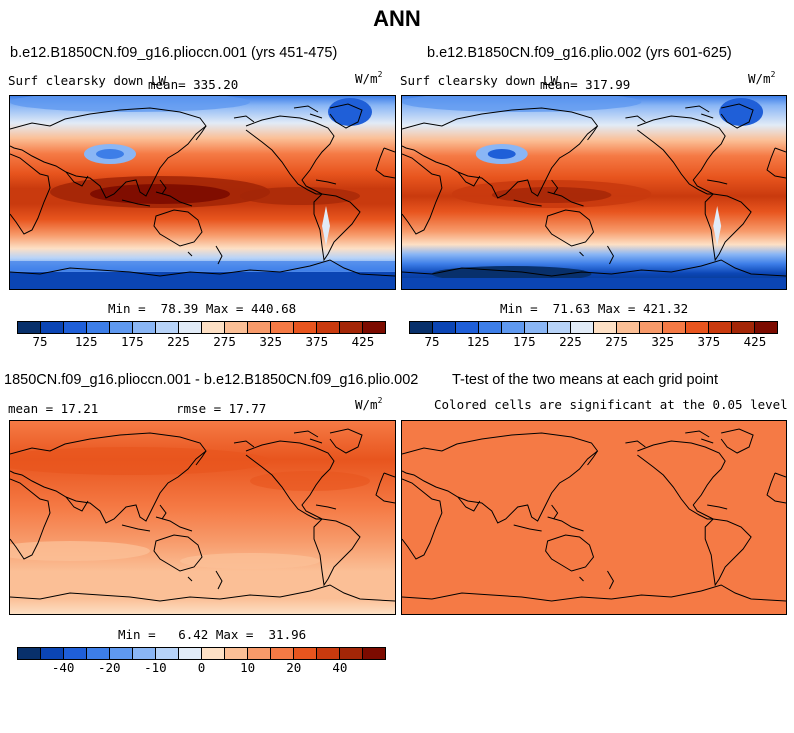 Image resolution: width=794 pixels, height=733 pixels. I want to click on colorbar-tick-label: 0, so click(201, 667).